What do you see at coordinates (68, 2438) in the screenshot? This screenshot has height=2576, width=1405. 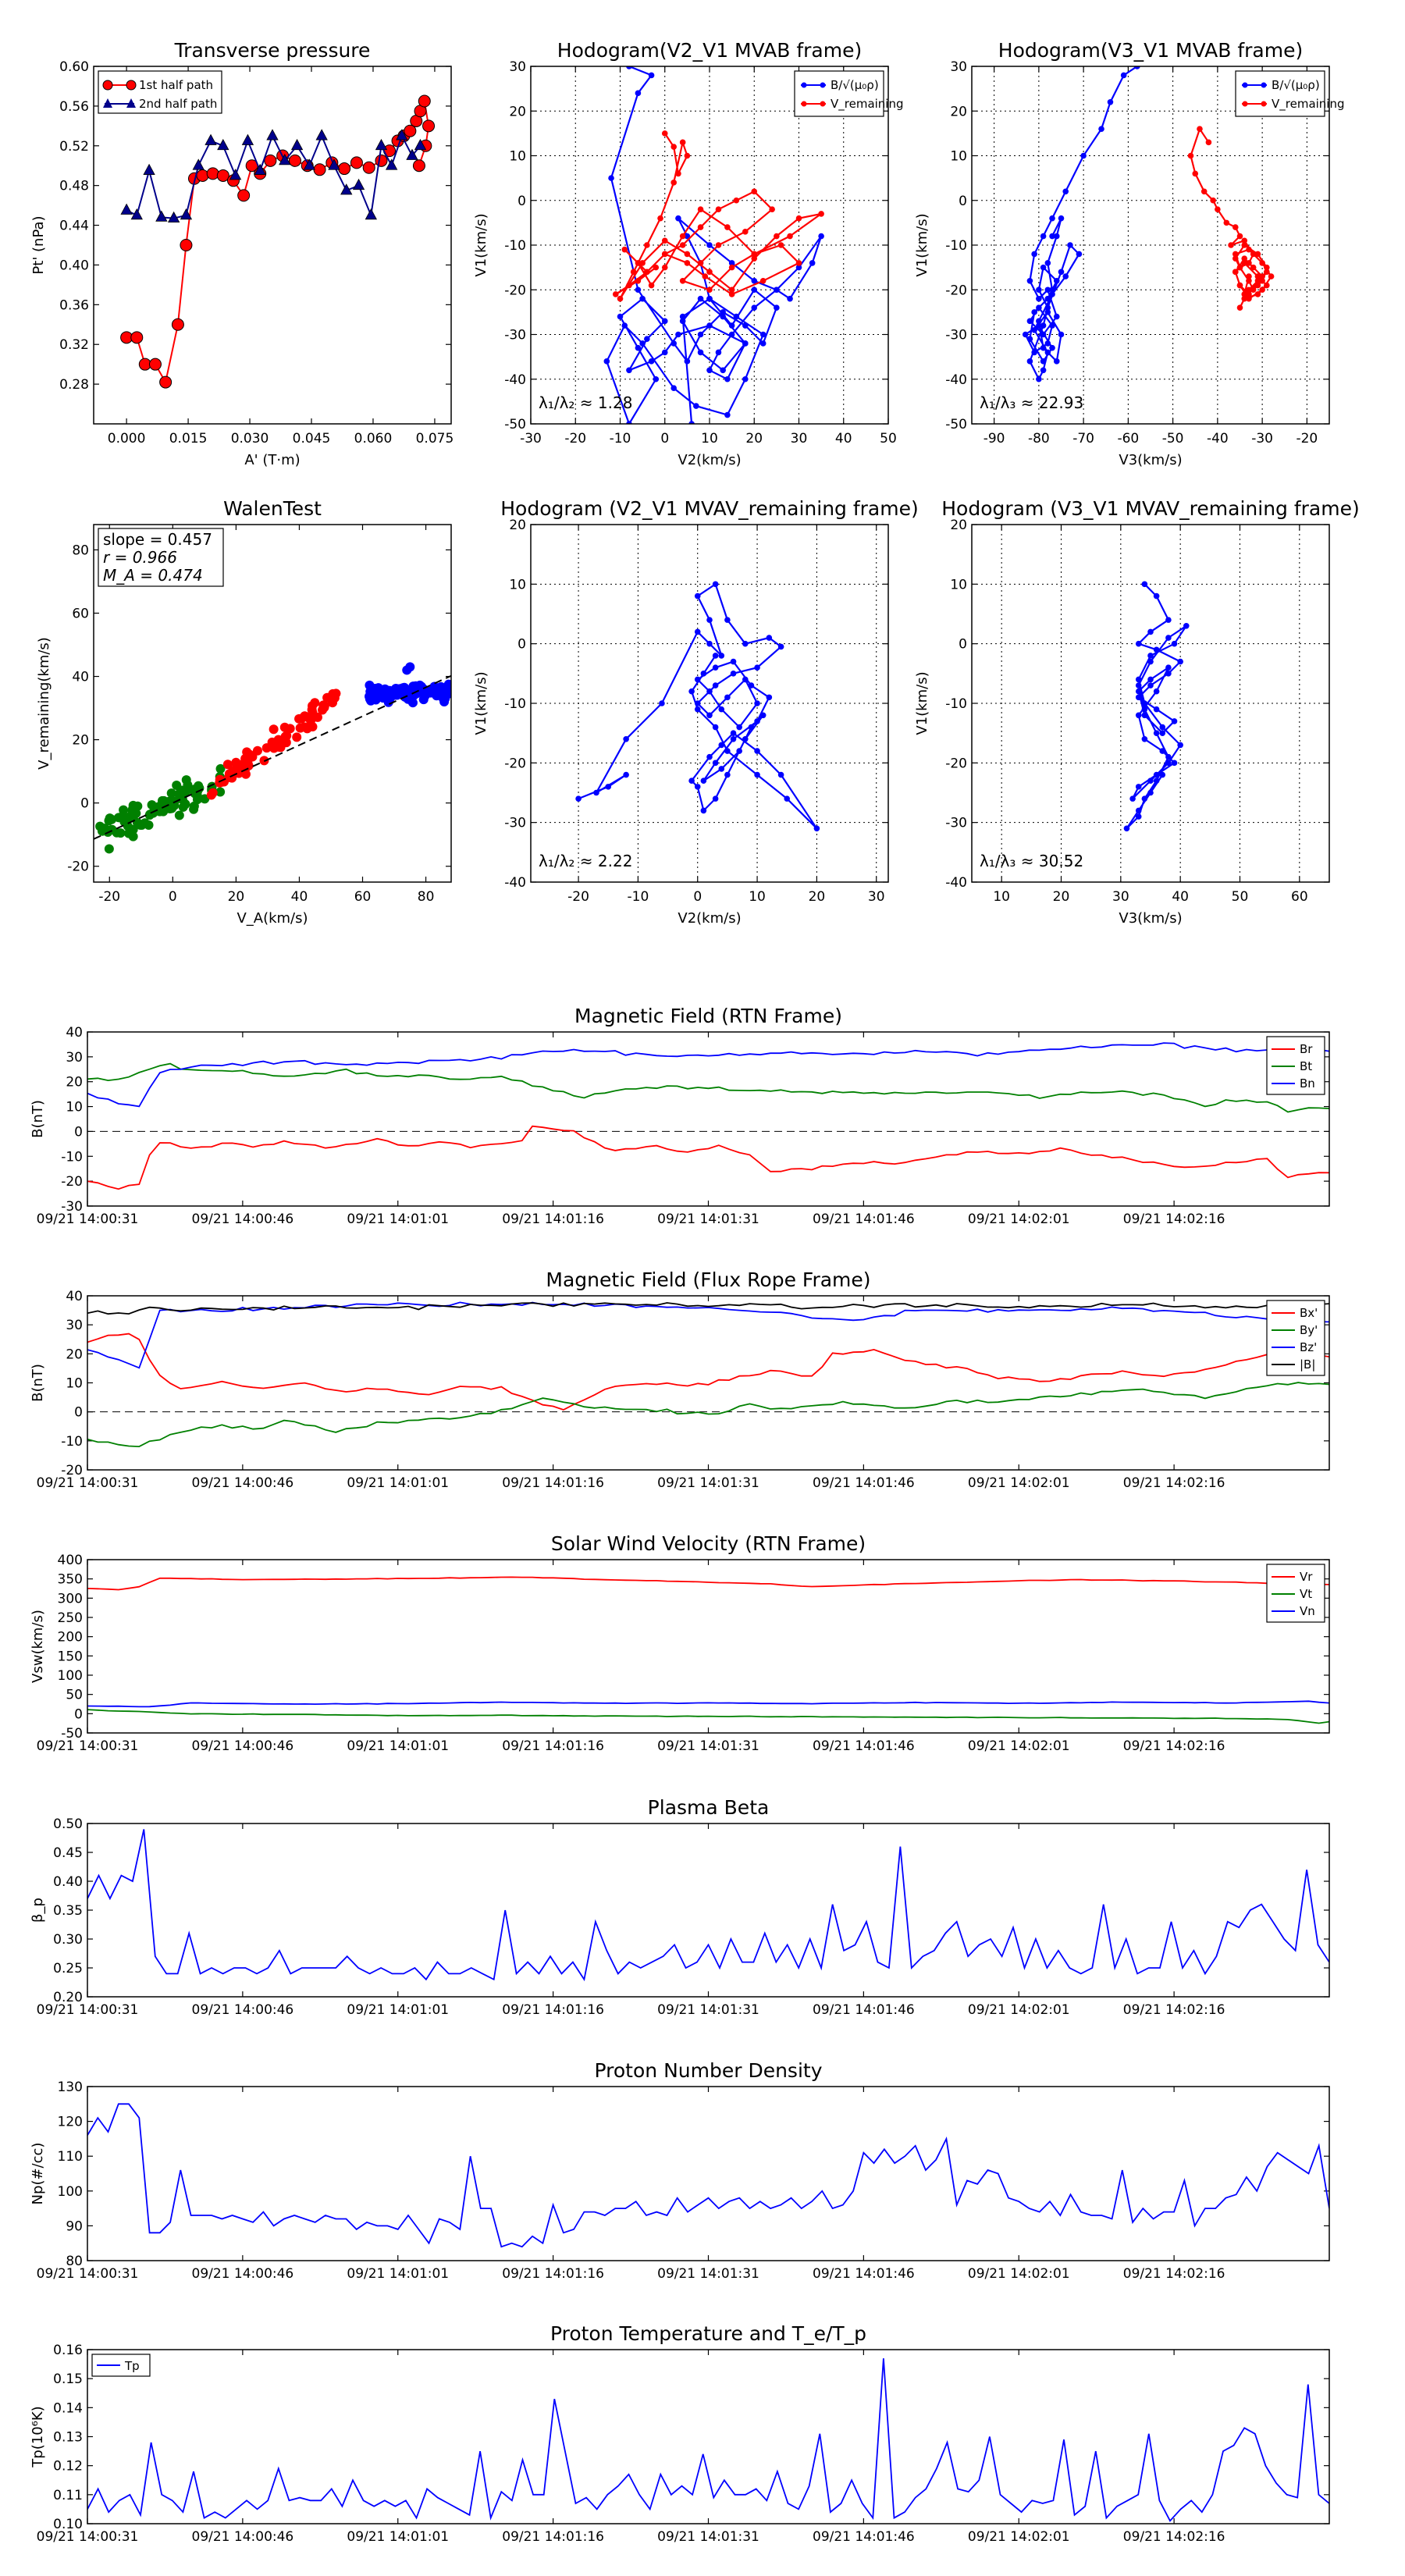 I see `y-tick-label: 0.13` at bounding box center [68, 2438].